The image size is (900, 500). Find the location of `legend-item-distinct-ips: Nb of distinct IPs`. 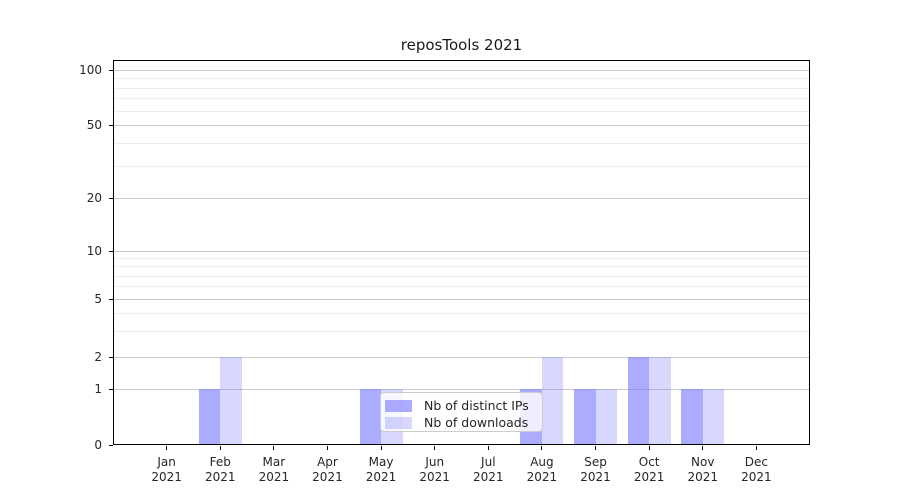

legend-item-distinct-ips: Nb of distinct IPs is located at coordinates (463, 405).